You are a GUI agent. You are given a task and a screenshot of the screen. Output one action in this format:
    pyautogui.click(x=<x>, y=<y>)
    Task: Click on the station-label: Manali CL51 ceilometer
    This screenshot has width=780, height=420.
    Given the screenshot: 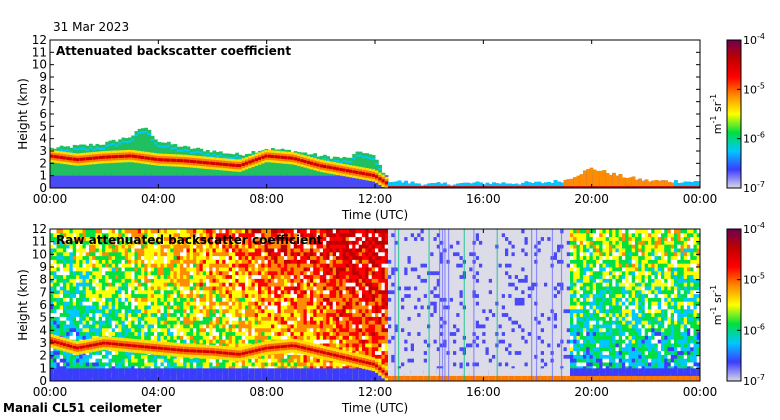 What is the action you would take?
    pyautogui.click(x=82, y=408)
    